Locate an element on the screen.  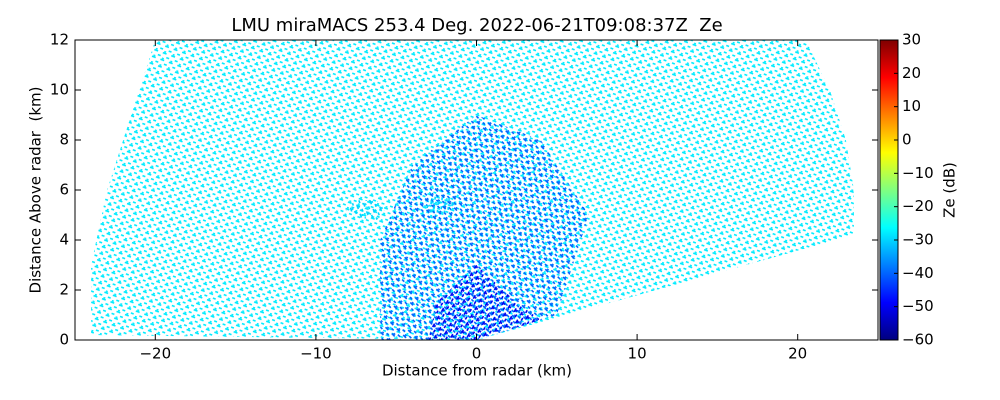
x-tick-label: 0 is located at coordinates (477, 354).